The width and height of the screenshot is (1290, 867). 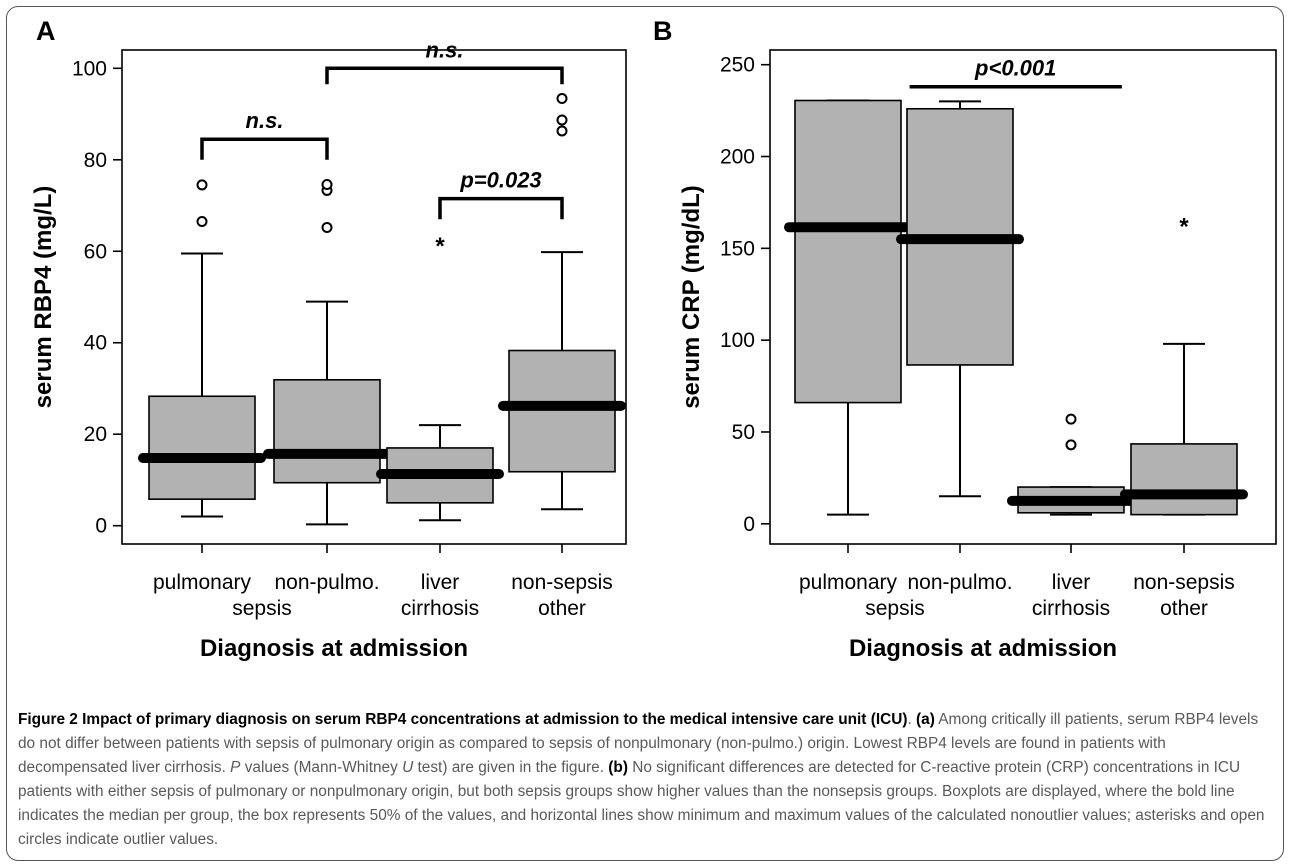 What do you see at coordinates (743, 432) in the screenshot?
I see `y-tick-label: 50` at bounding box center [743, 432].